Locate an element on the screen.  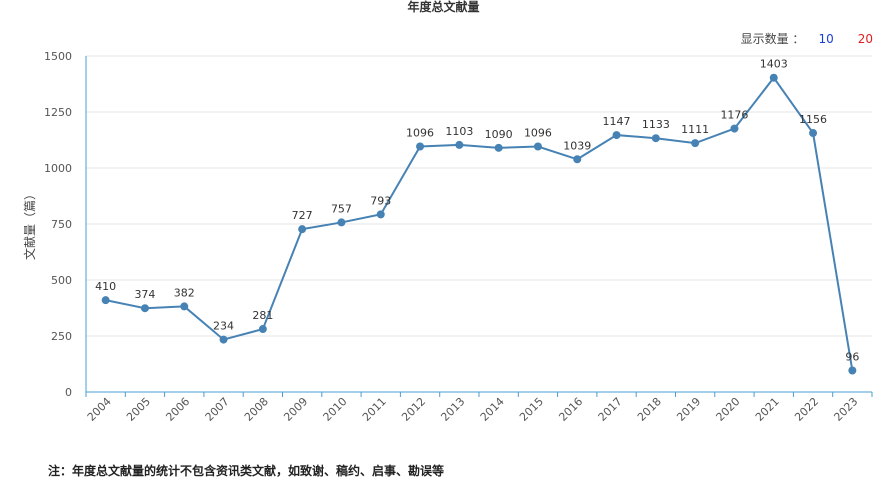
x-tick-label: 2022 is located at coordinates (806, 409).